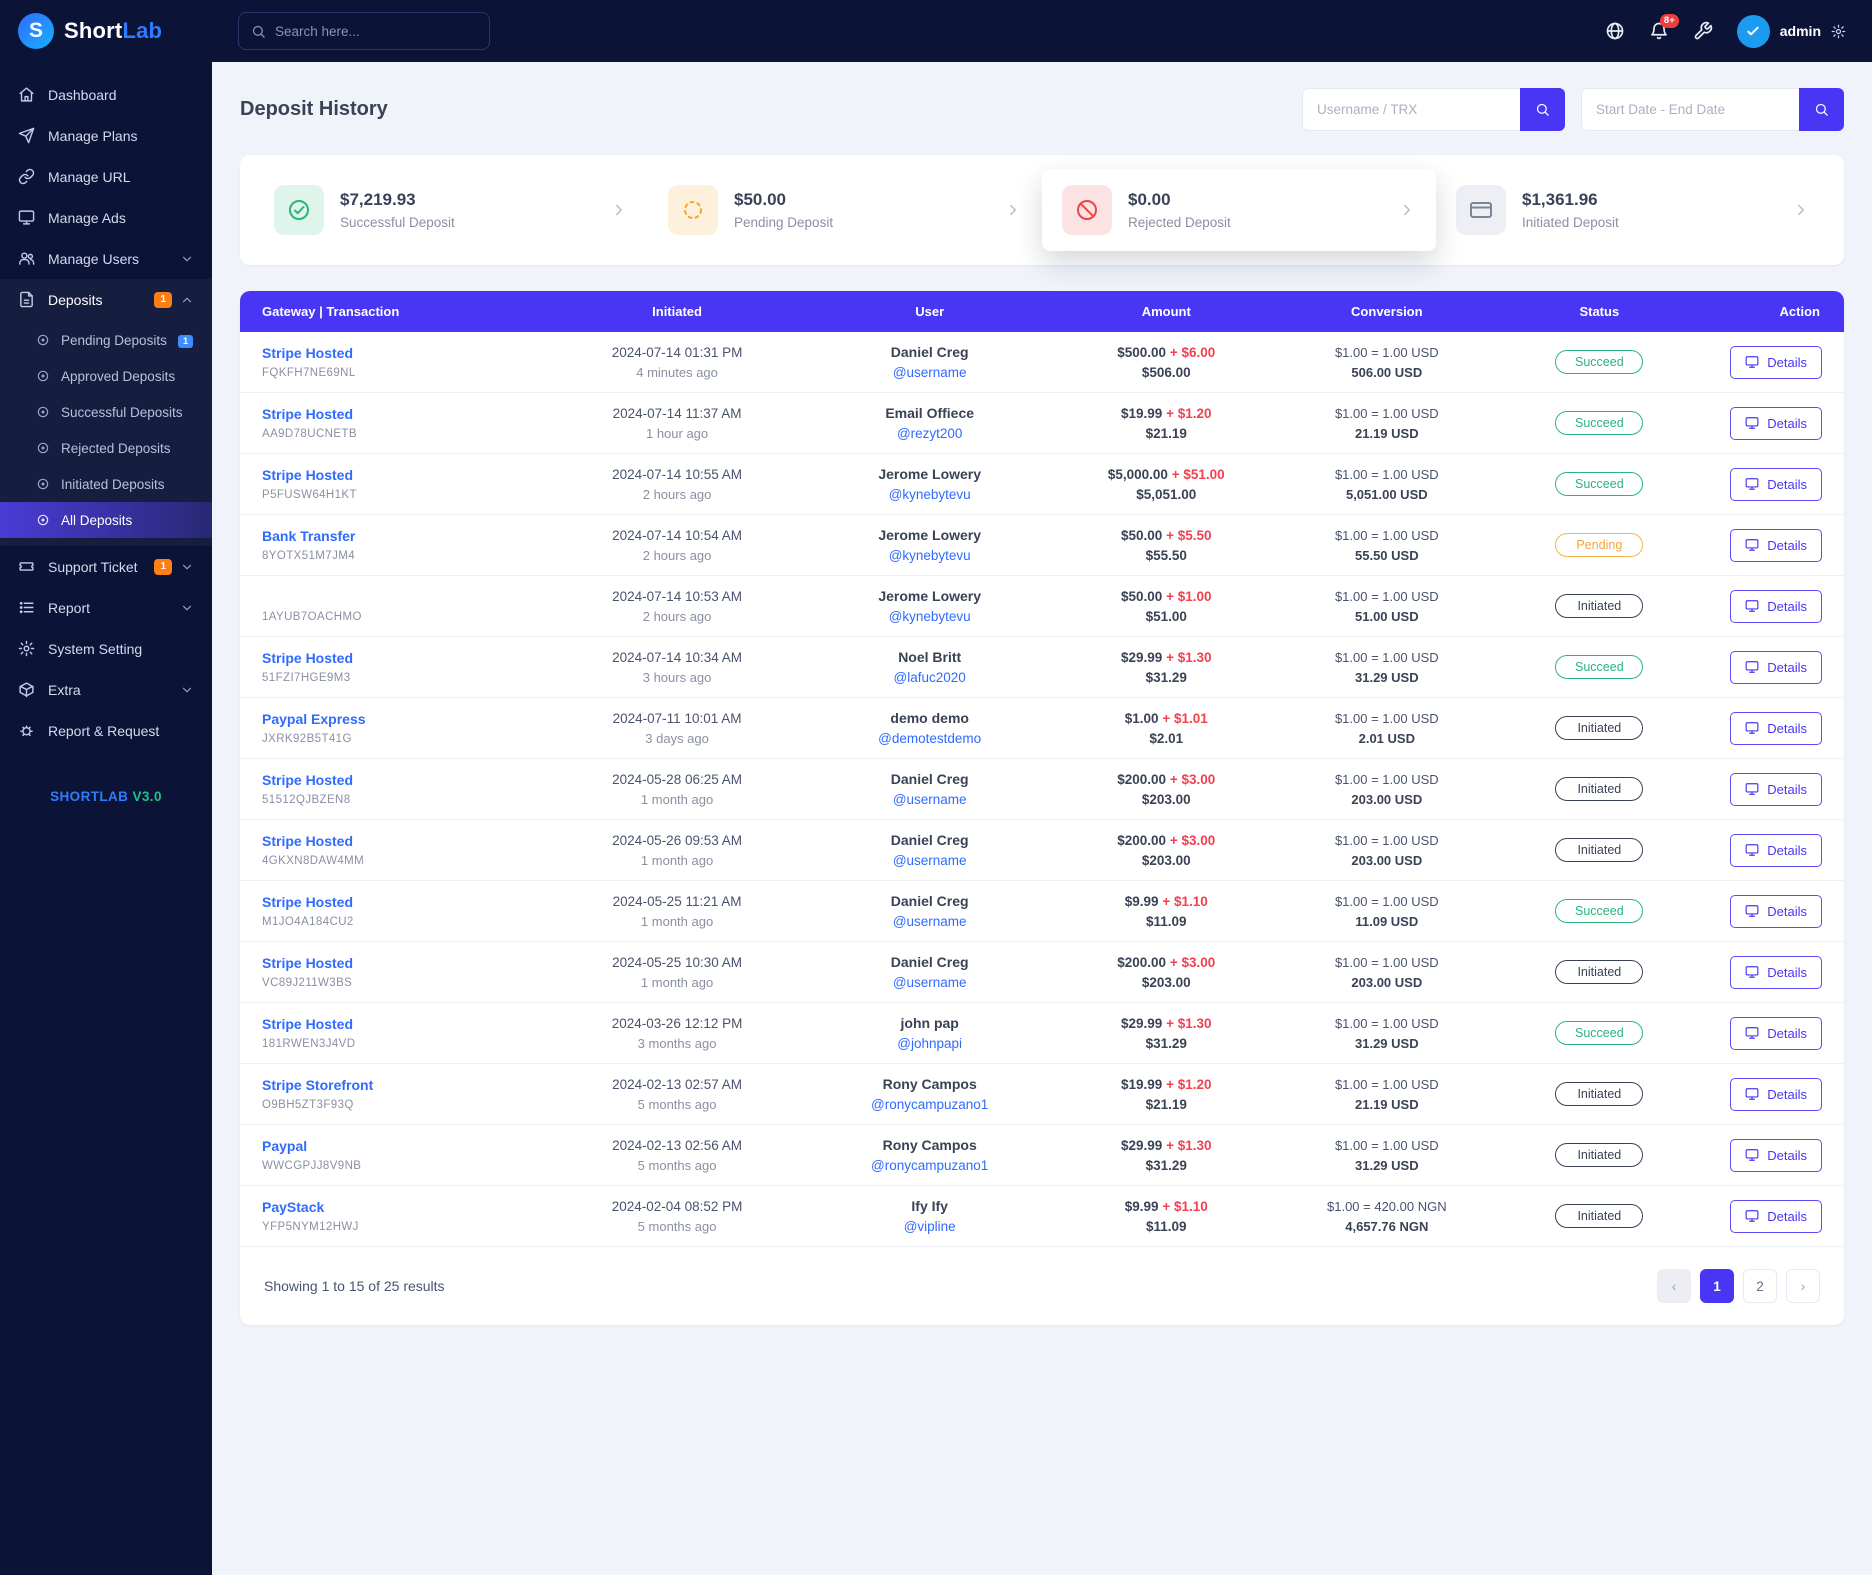  I want to click on pending-deposits-badge: 1, so click(185, 341).